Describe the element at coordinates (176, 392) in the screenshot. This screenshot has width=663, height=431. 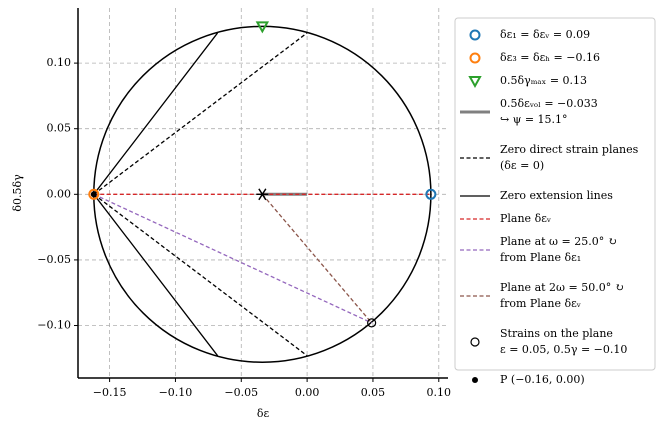
I see `x-tick-label: −0.10` at that location.